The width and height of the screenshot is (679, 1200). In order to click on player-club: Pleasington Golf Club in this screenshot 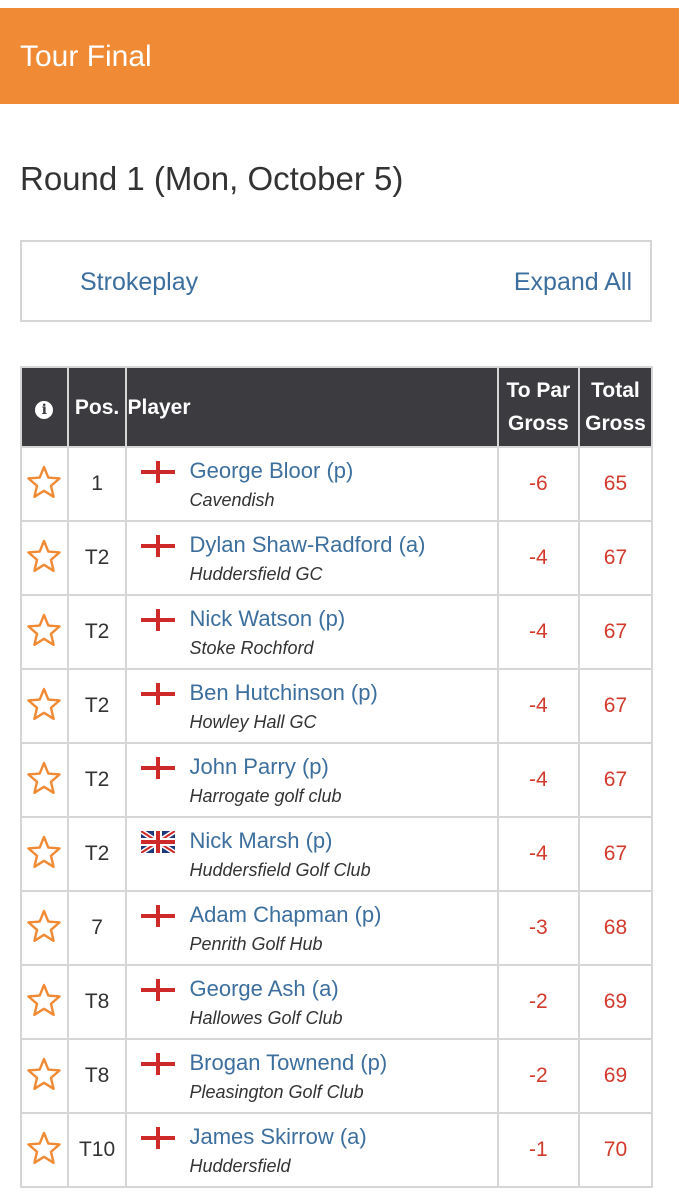, I will do `click(276, 1092)`.